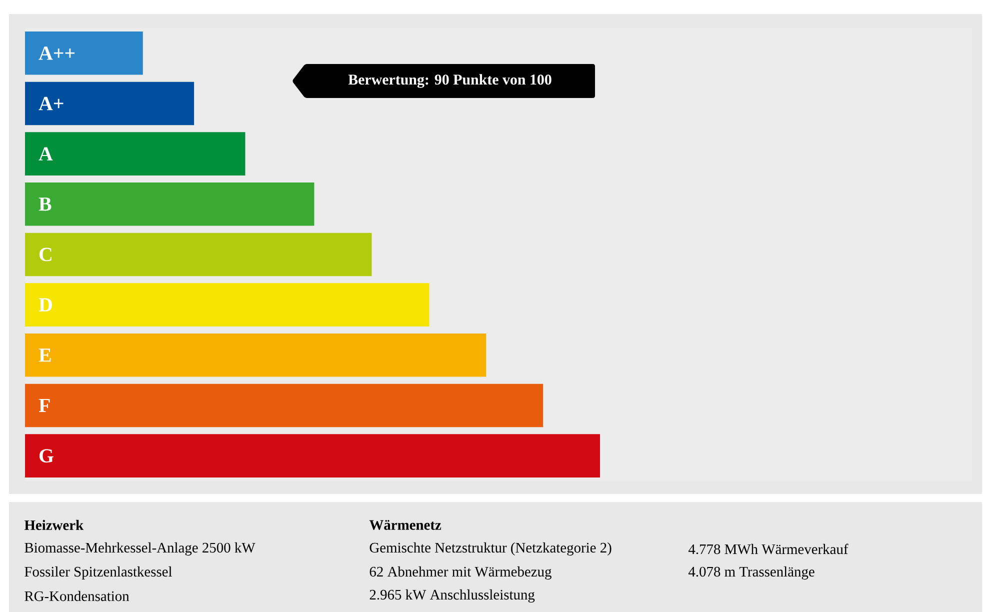 The height and width of the screenshot is (612, 983). I want to click on text: Fossiler Spitzenlastkessel, so click(98, 573).